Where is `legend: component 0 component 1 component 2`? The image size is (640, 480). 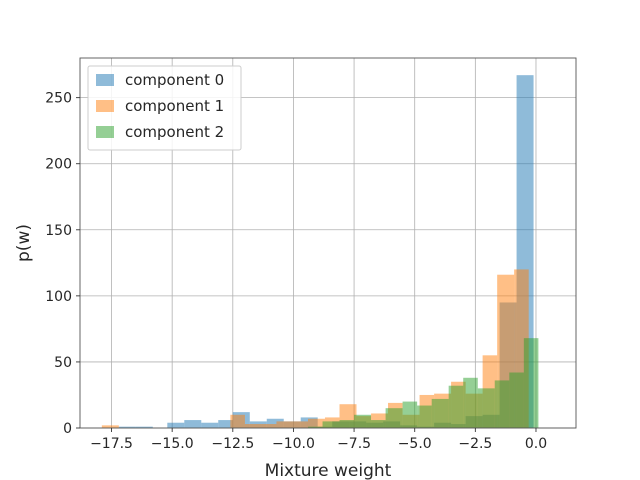
legend: component 0 component 1 component 2 is located at coordinates (164, 108).